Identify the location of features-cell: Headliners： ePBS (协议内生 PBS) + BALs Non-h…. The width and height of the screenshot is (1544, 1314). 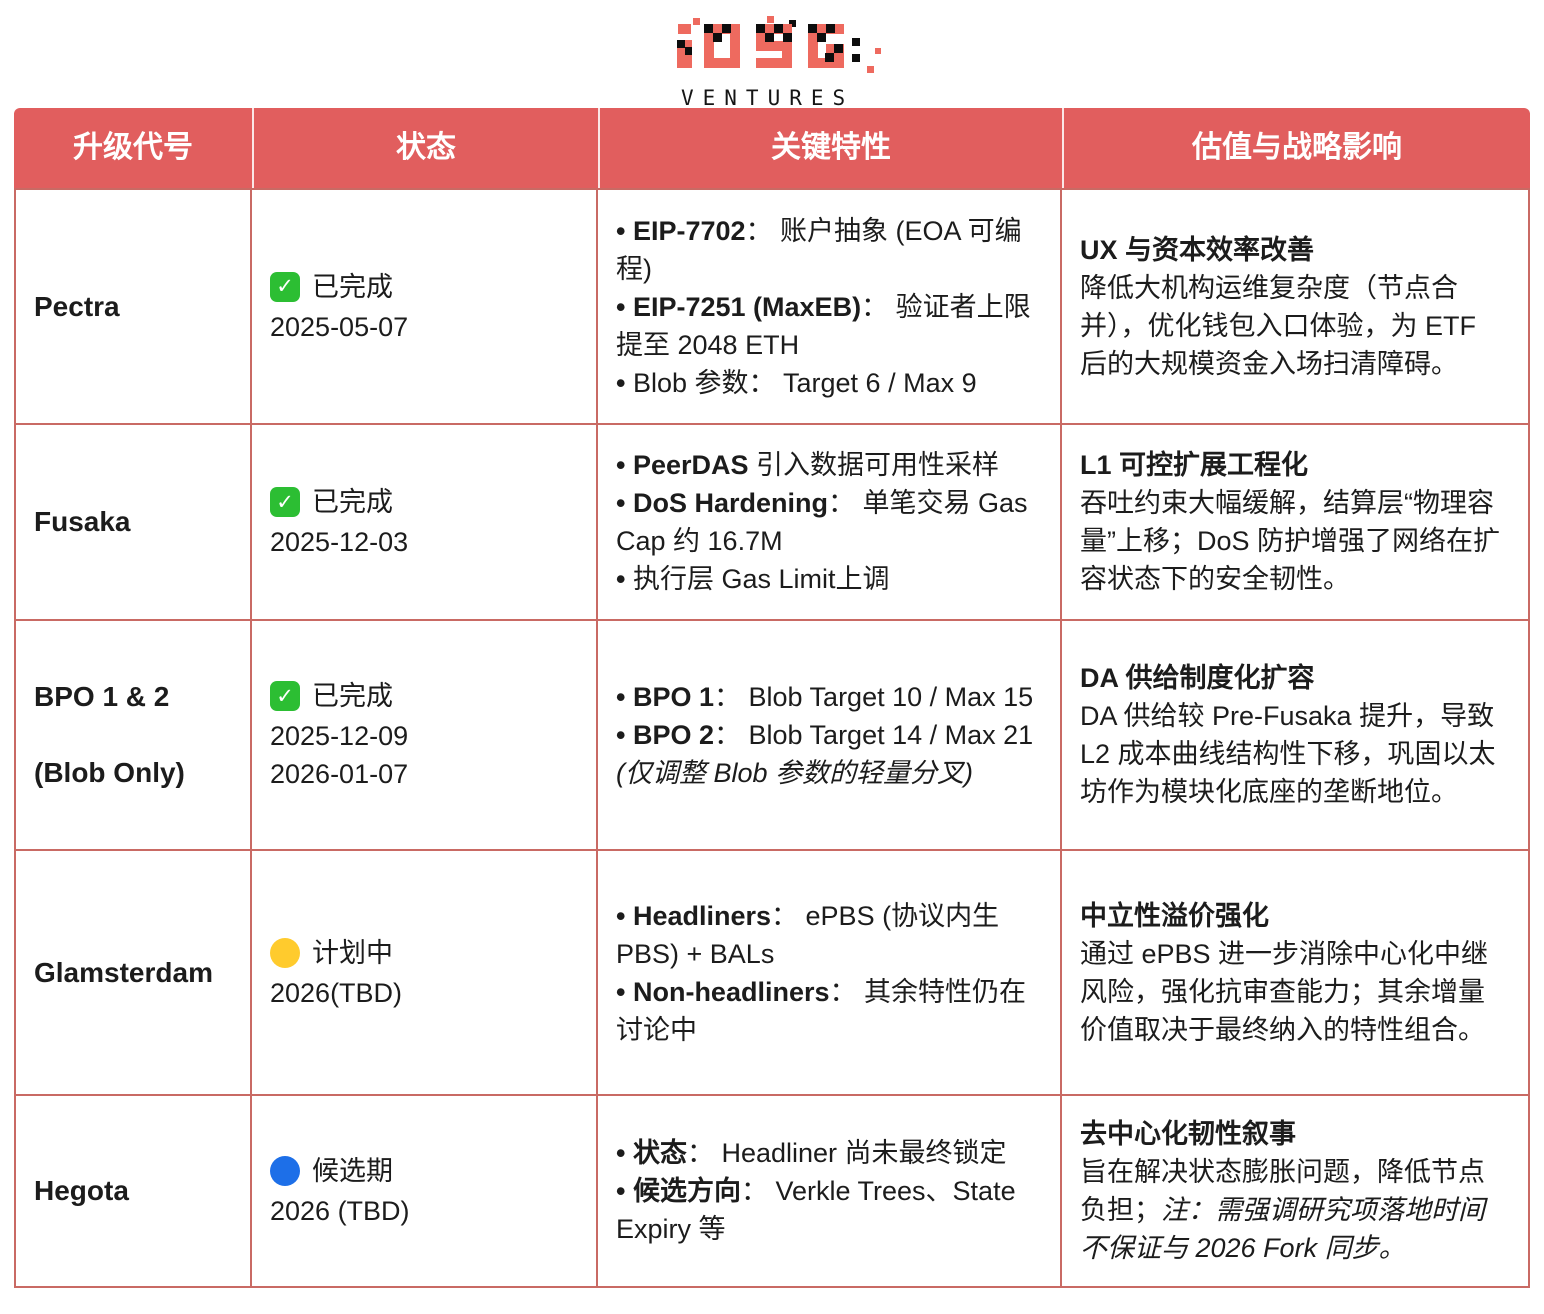
(830, 973).